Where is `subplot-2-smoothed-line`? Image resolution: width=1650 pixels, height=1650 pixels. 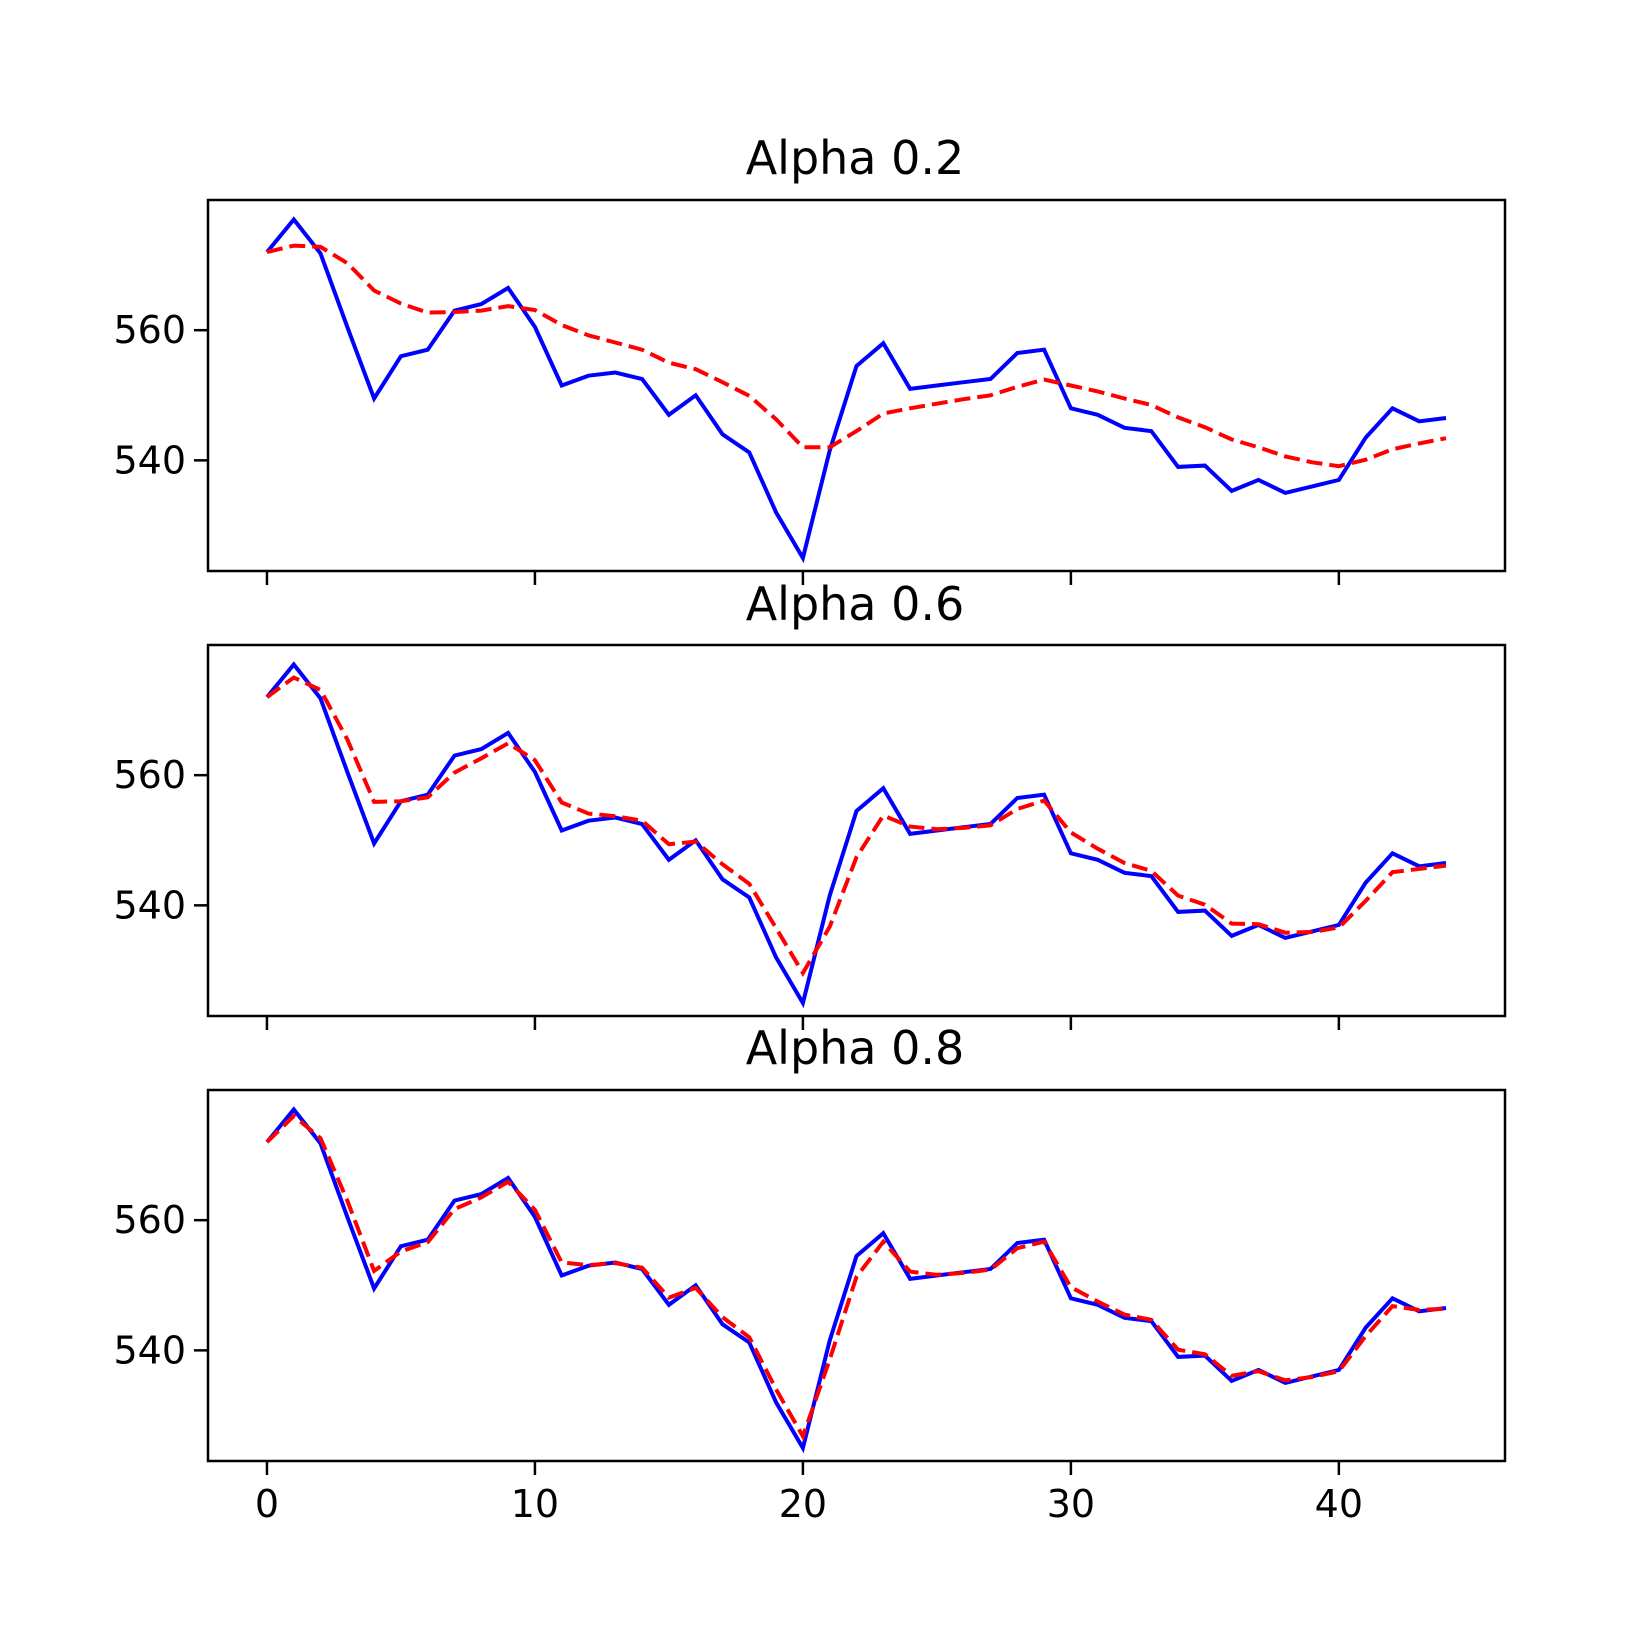
subplot-2-smoothed-line is located at coordinates (856, 826).